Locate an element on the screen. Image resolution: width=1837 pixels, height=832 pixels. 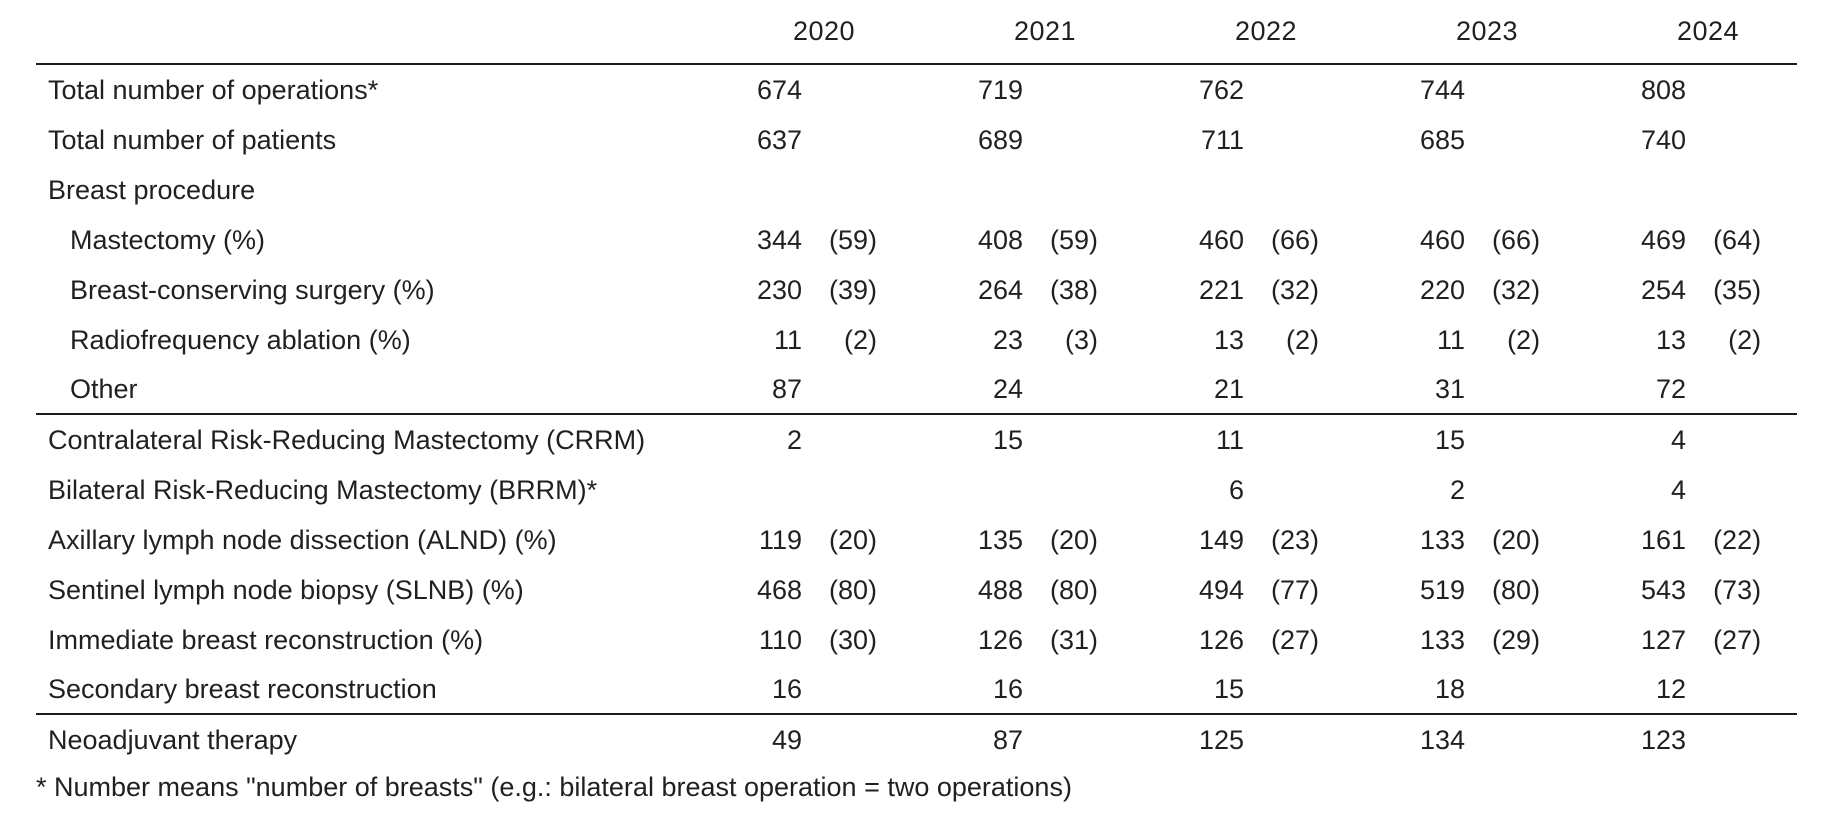
value-cell: 408 is located at coordinates (1000, 239).